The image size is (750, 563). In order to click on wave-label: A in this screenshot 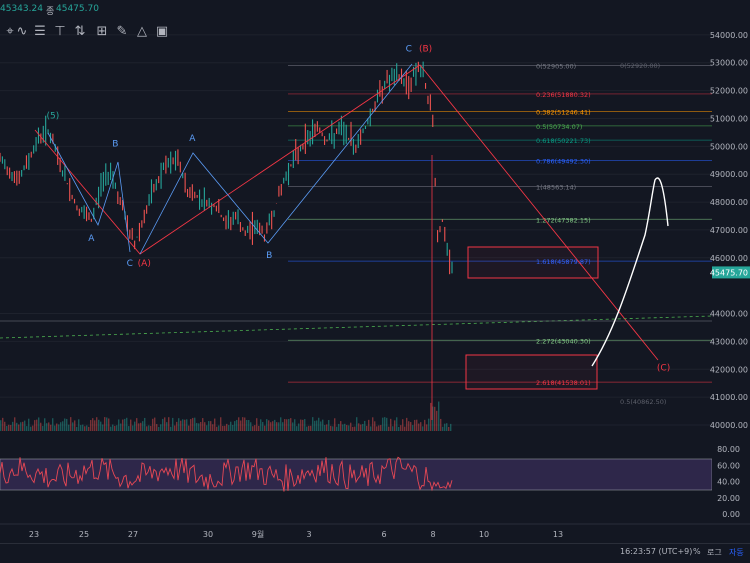, I will do `click(91, 239)`.